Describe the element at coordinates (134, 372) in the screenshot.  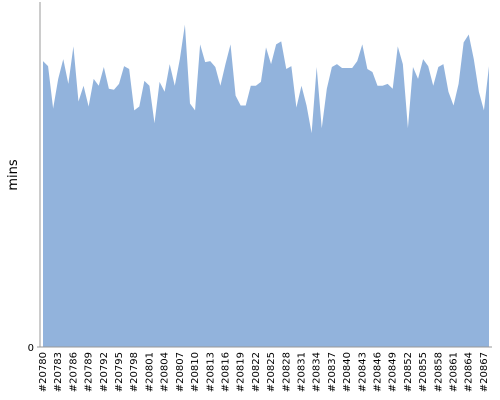
I see `x-tick-label: #20798` at that location.